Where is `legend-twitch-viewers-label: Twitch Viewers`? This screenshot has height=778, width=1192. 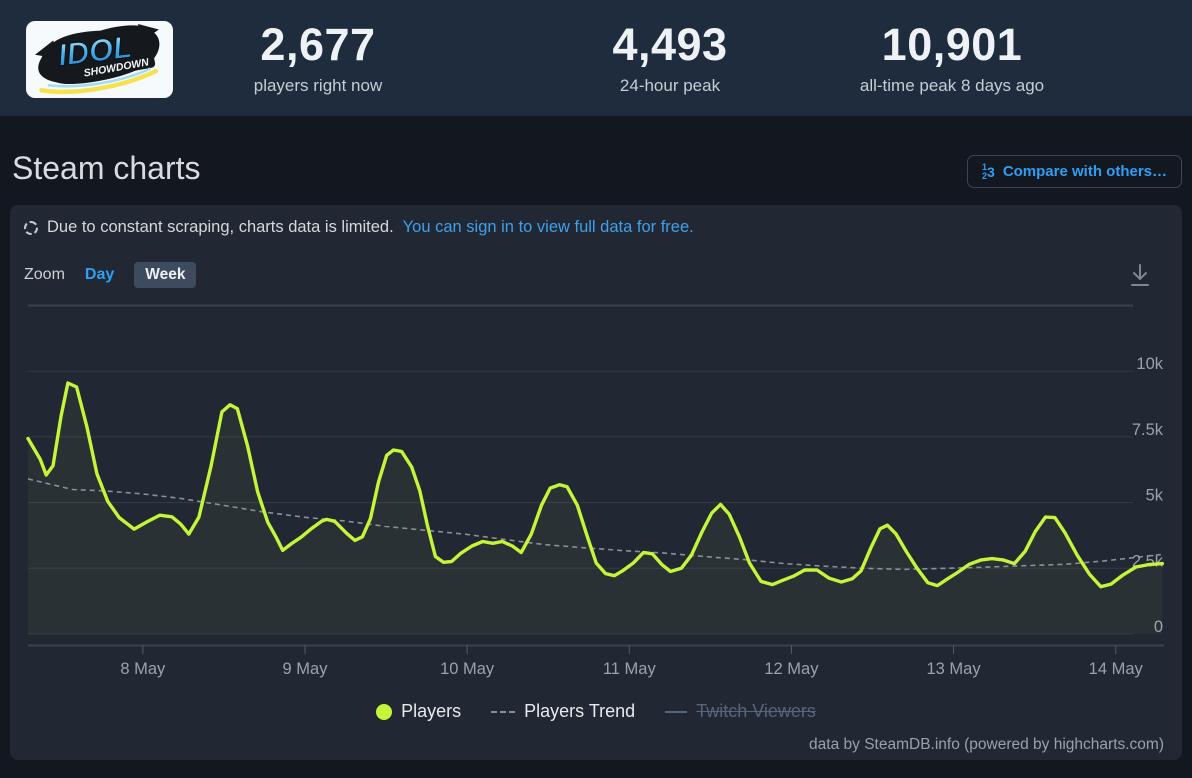 legend-twitch-viewers-label: Twitch Viewers is located at coordinates (756, 711).